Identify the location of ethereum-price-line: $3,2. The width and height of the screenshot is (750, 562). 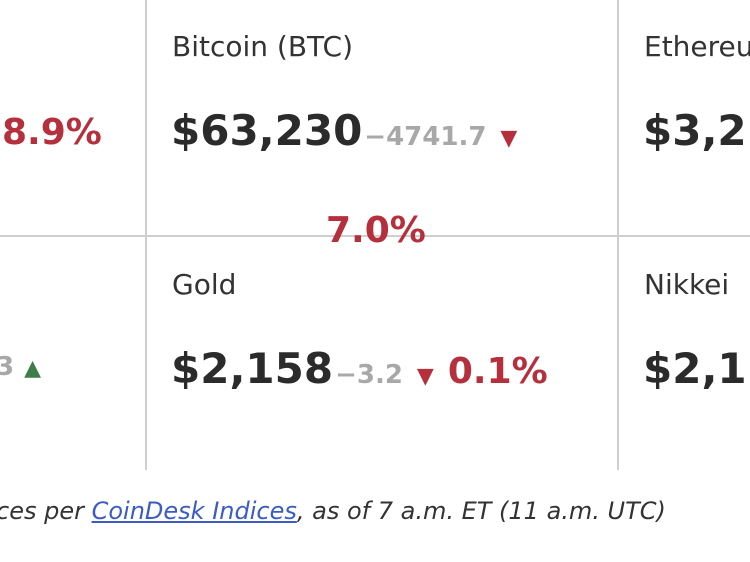
(695, 130).